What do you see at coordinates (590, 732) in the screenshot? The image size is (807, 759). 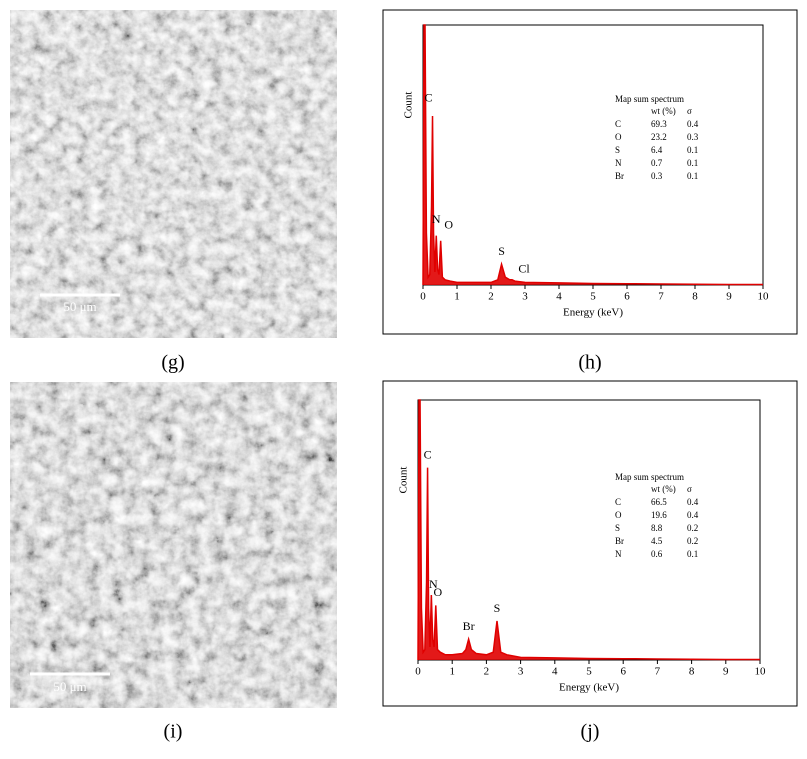 I see `panel-label: (j)` at bounding box center [590, 732].